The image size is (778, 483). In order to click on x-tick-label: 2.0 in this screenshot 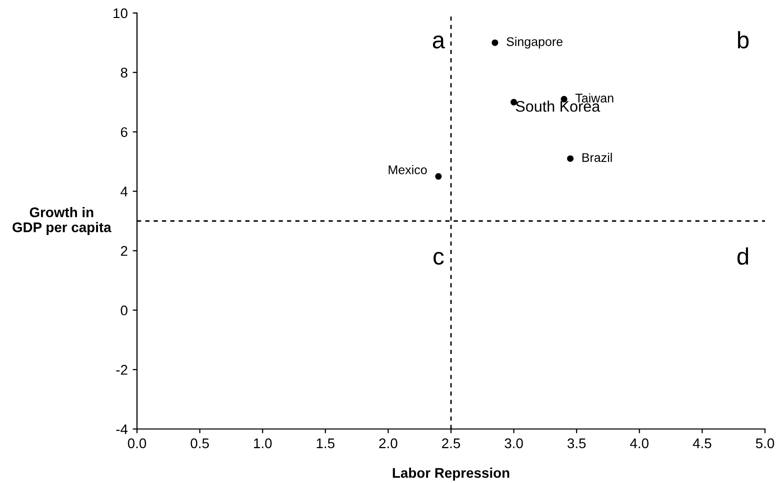, I will do `click(388, 443)`.